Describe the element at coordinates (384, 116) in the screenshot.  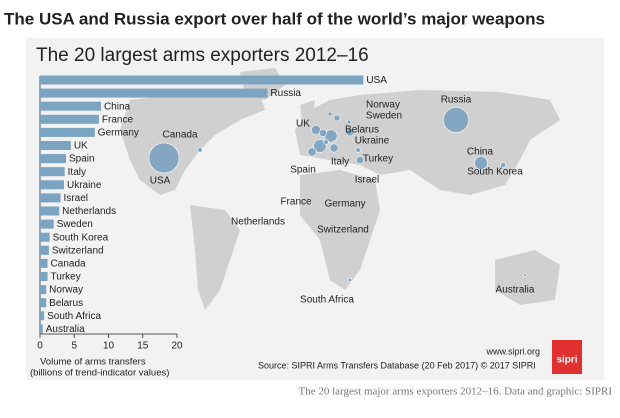
I see `map-label: Sweden` at that location.